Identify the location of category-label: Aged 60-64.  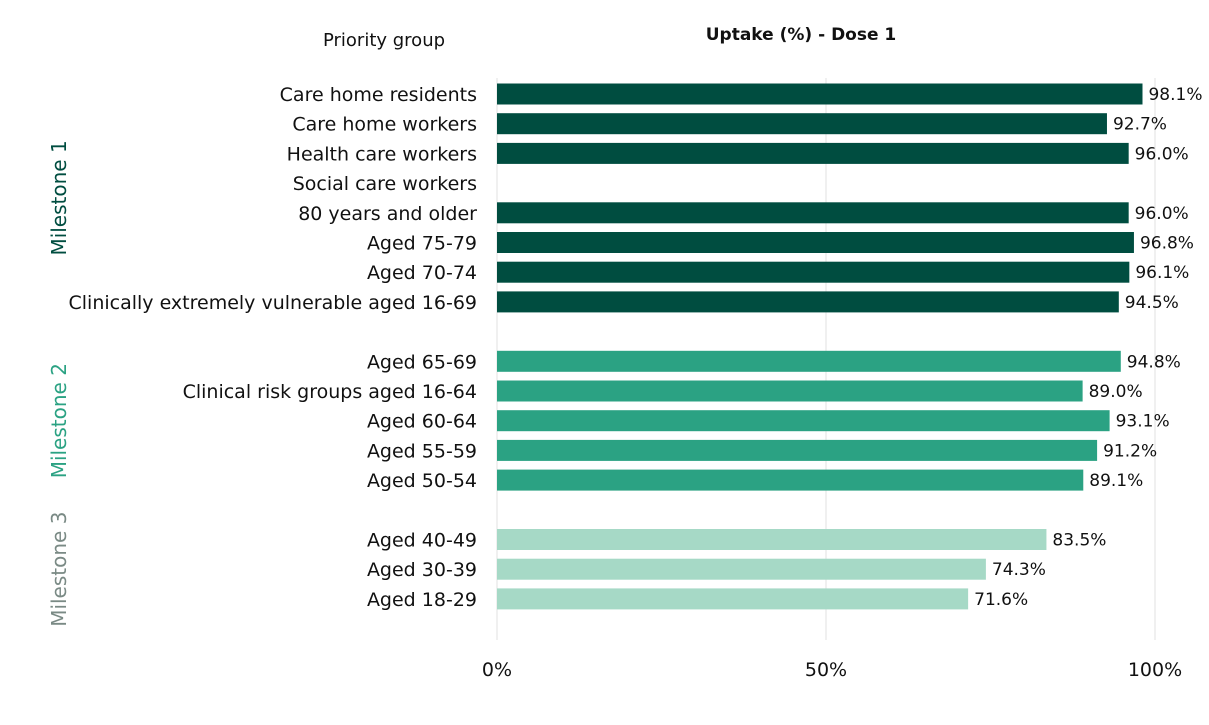
(422, 422).